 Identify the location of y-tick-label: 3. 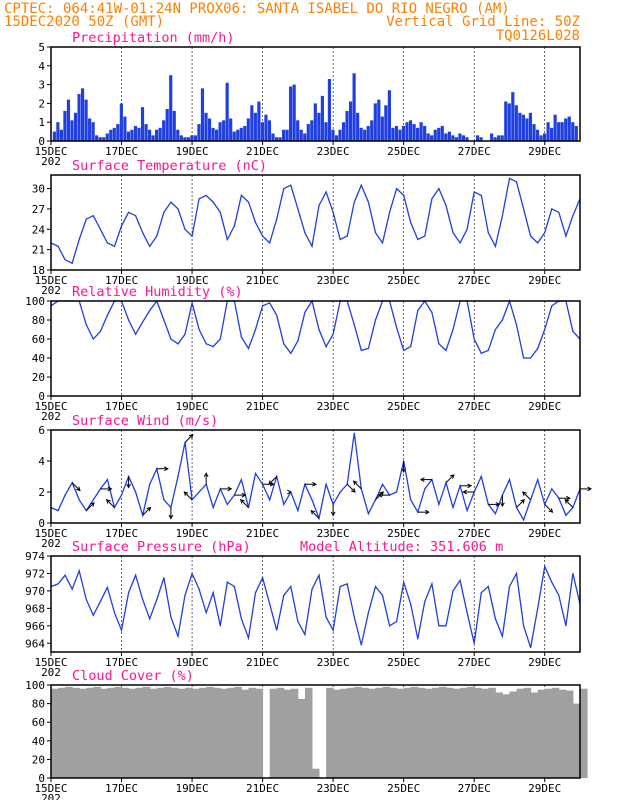
(41, 85).